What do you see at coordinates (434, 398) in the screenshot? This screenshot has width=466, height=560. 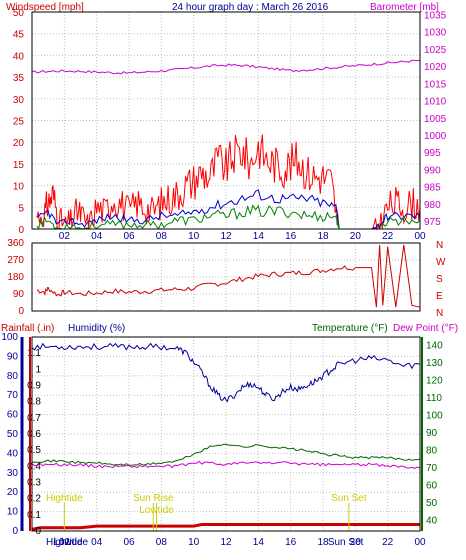 I see `temp-y-tick-label: 110` at bounding box center [434, 398].